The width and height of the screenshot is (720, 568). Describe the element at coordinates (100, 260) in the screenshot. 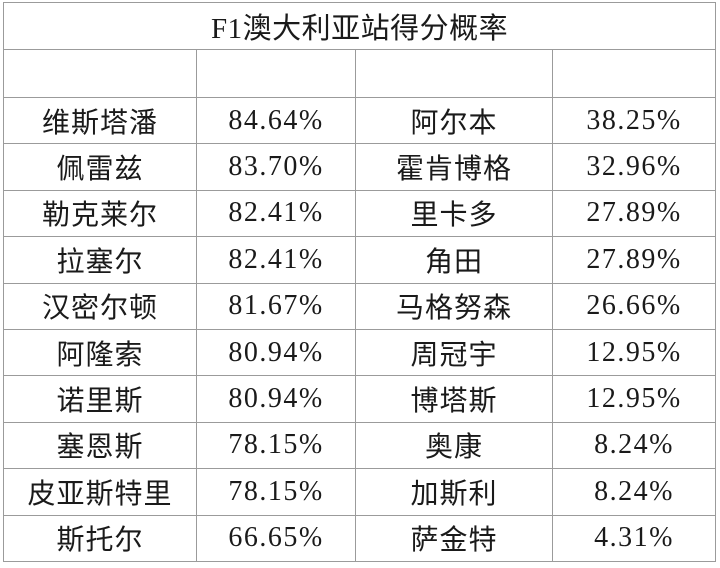

I see `cell-driver-left: 拉塞尔` at that location.